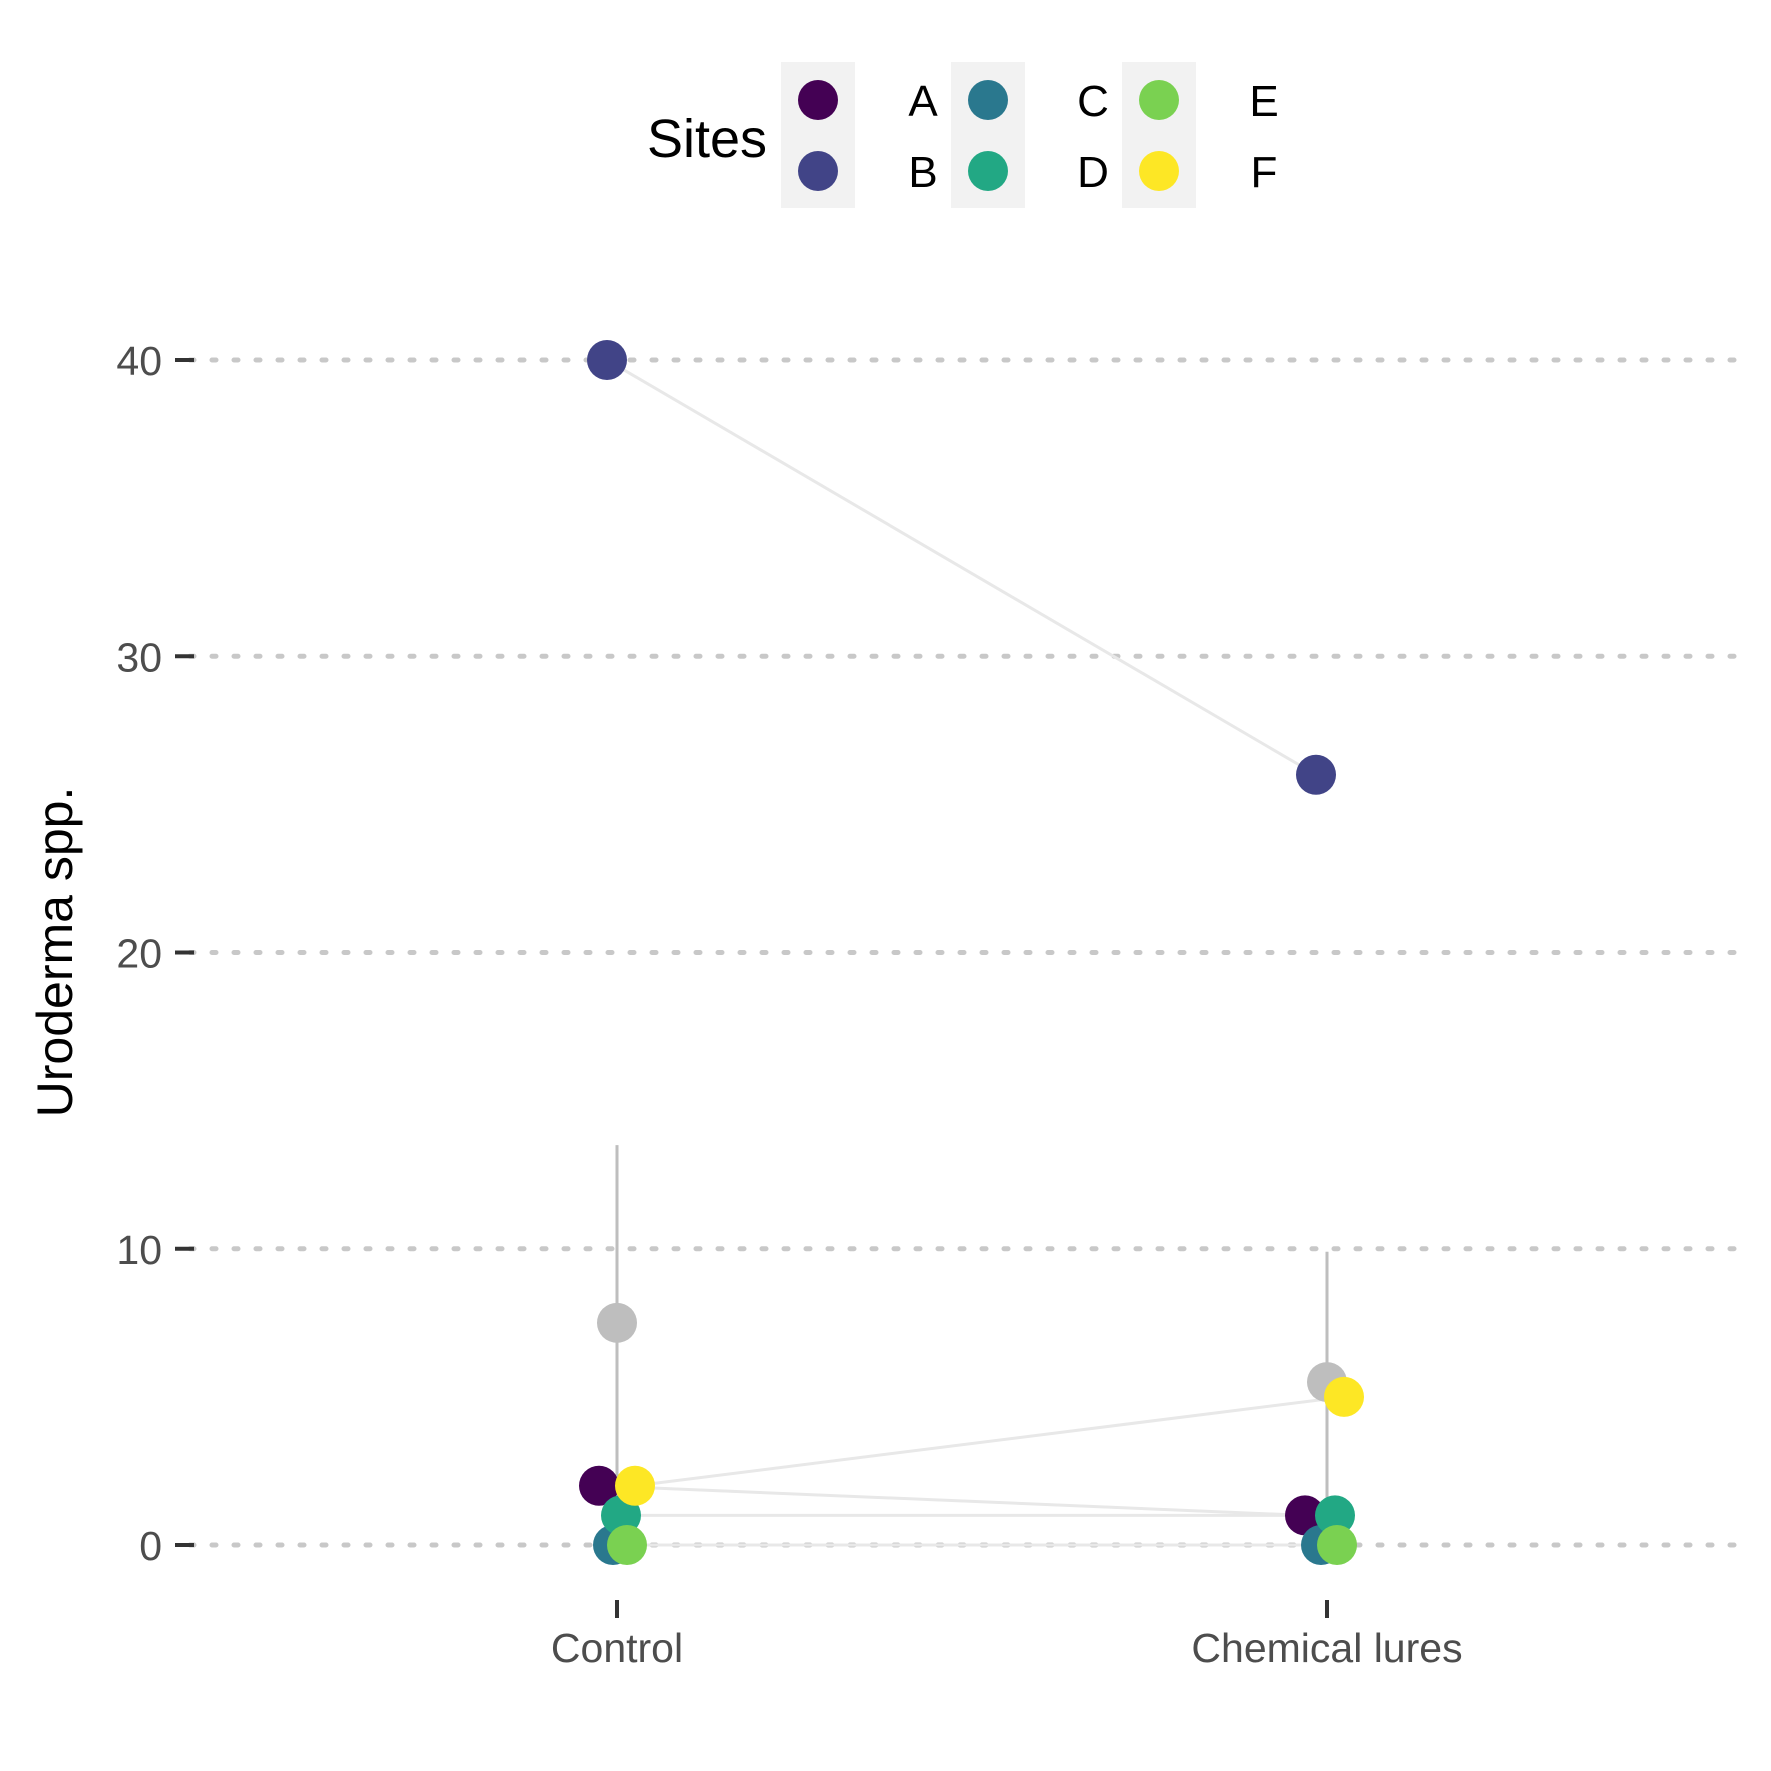  Describe the element at coordinates (1159, 100) in the screenshot. I see `legend-key-E` at that location.